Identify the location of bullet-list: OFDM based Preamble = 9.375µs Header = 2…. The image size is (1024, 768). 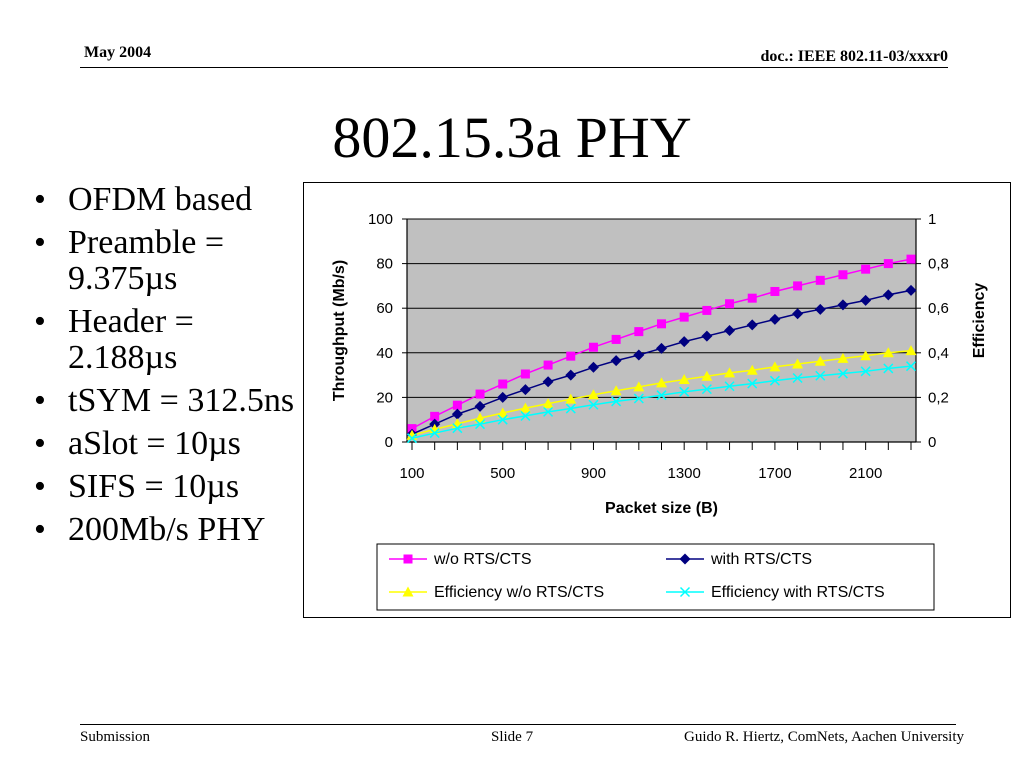
(163, 368).